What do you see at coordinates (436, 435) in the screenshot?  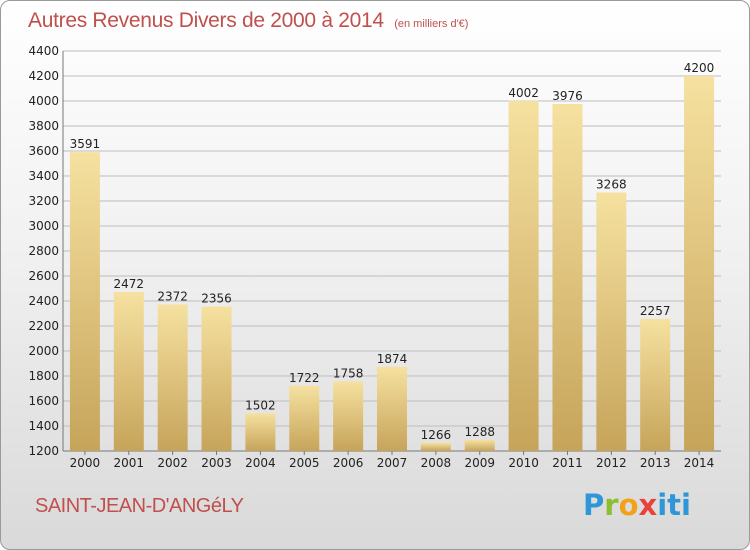 I see `data-label: 1266` at bounding box center [436, 435].